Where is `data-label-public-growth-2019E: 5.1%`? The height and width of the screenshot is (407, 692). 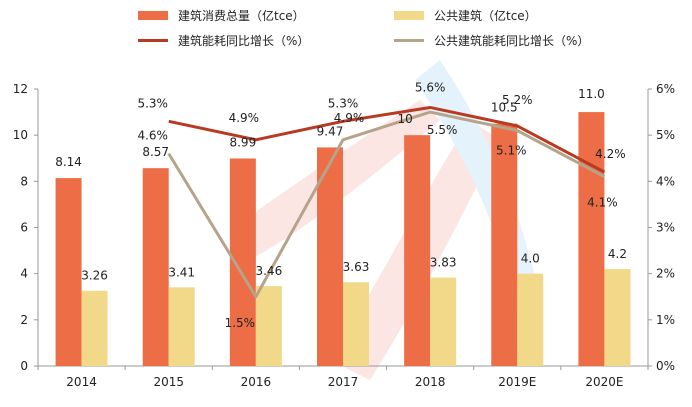 data-label-public-growth-2019E: 5.1% is located at coordinates (511, 151).